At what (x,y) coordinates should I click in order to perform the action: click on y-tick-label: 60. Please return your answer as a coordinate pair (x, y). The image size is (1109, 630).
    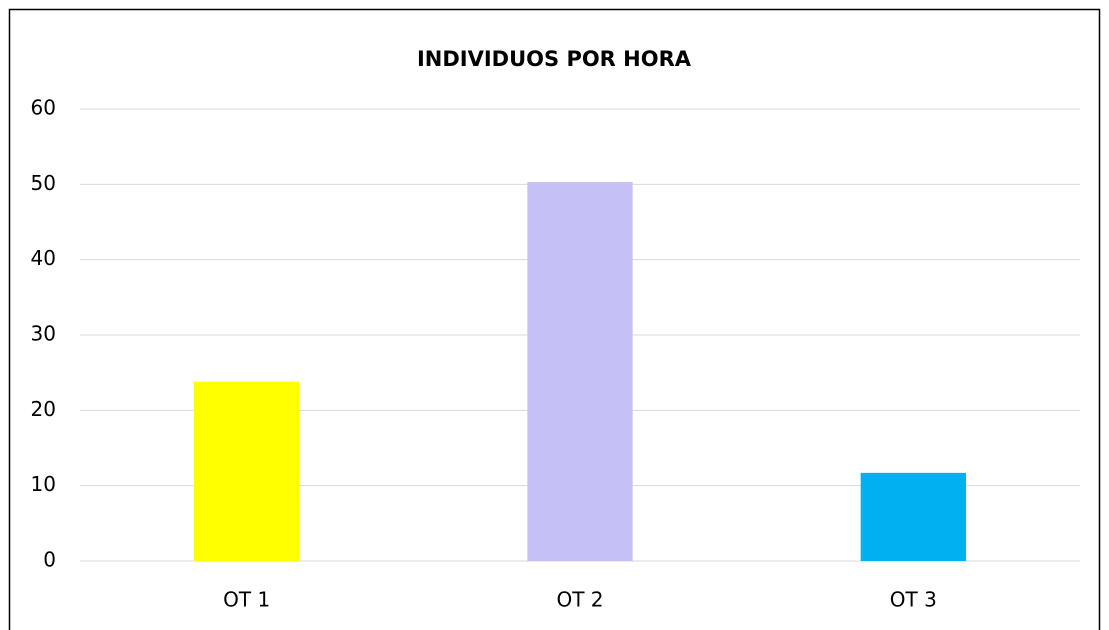
    Looking at the image, I should click on (43, 108).